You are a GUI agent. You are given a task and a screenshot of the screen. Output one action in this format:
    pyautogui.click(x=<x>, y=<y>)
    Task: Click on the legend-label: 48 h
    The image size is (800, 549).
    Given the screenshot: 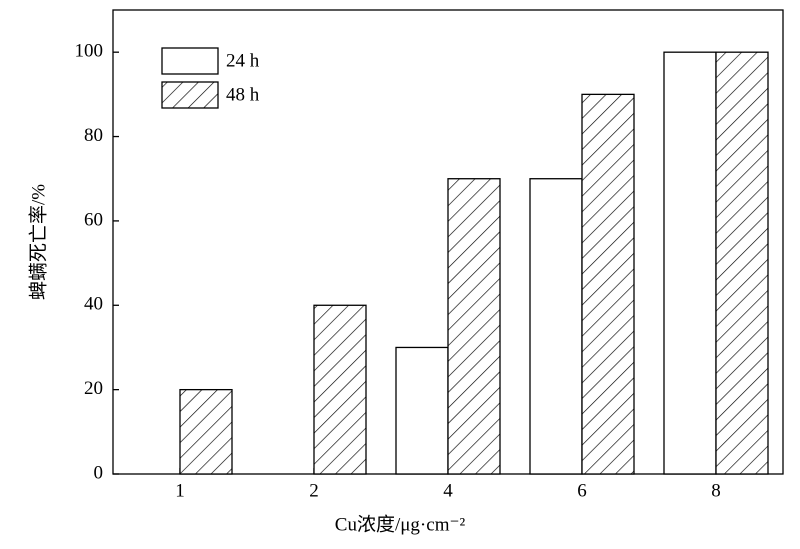 What is the action you would take?
    pyautogui.click(x=243, y=94)
    